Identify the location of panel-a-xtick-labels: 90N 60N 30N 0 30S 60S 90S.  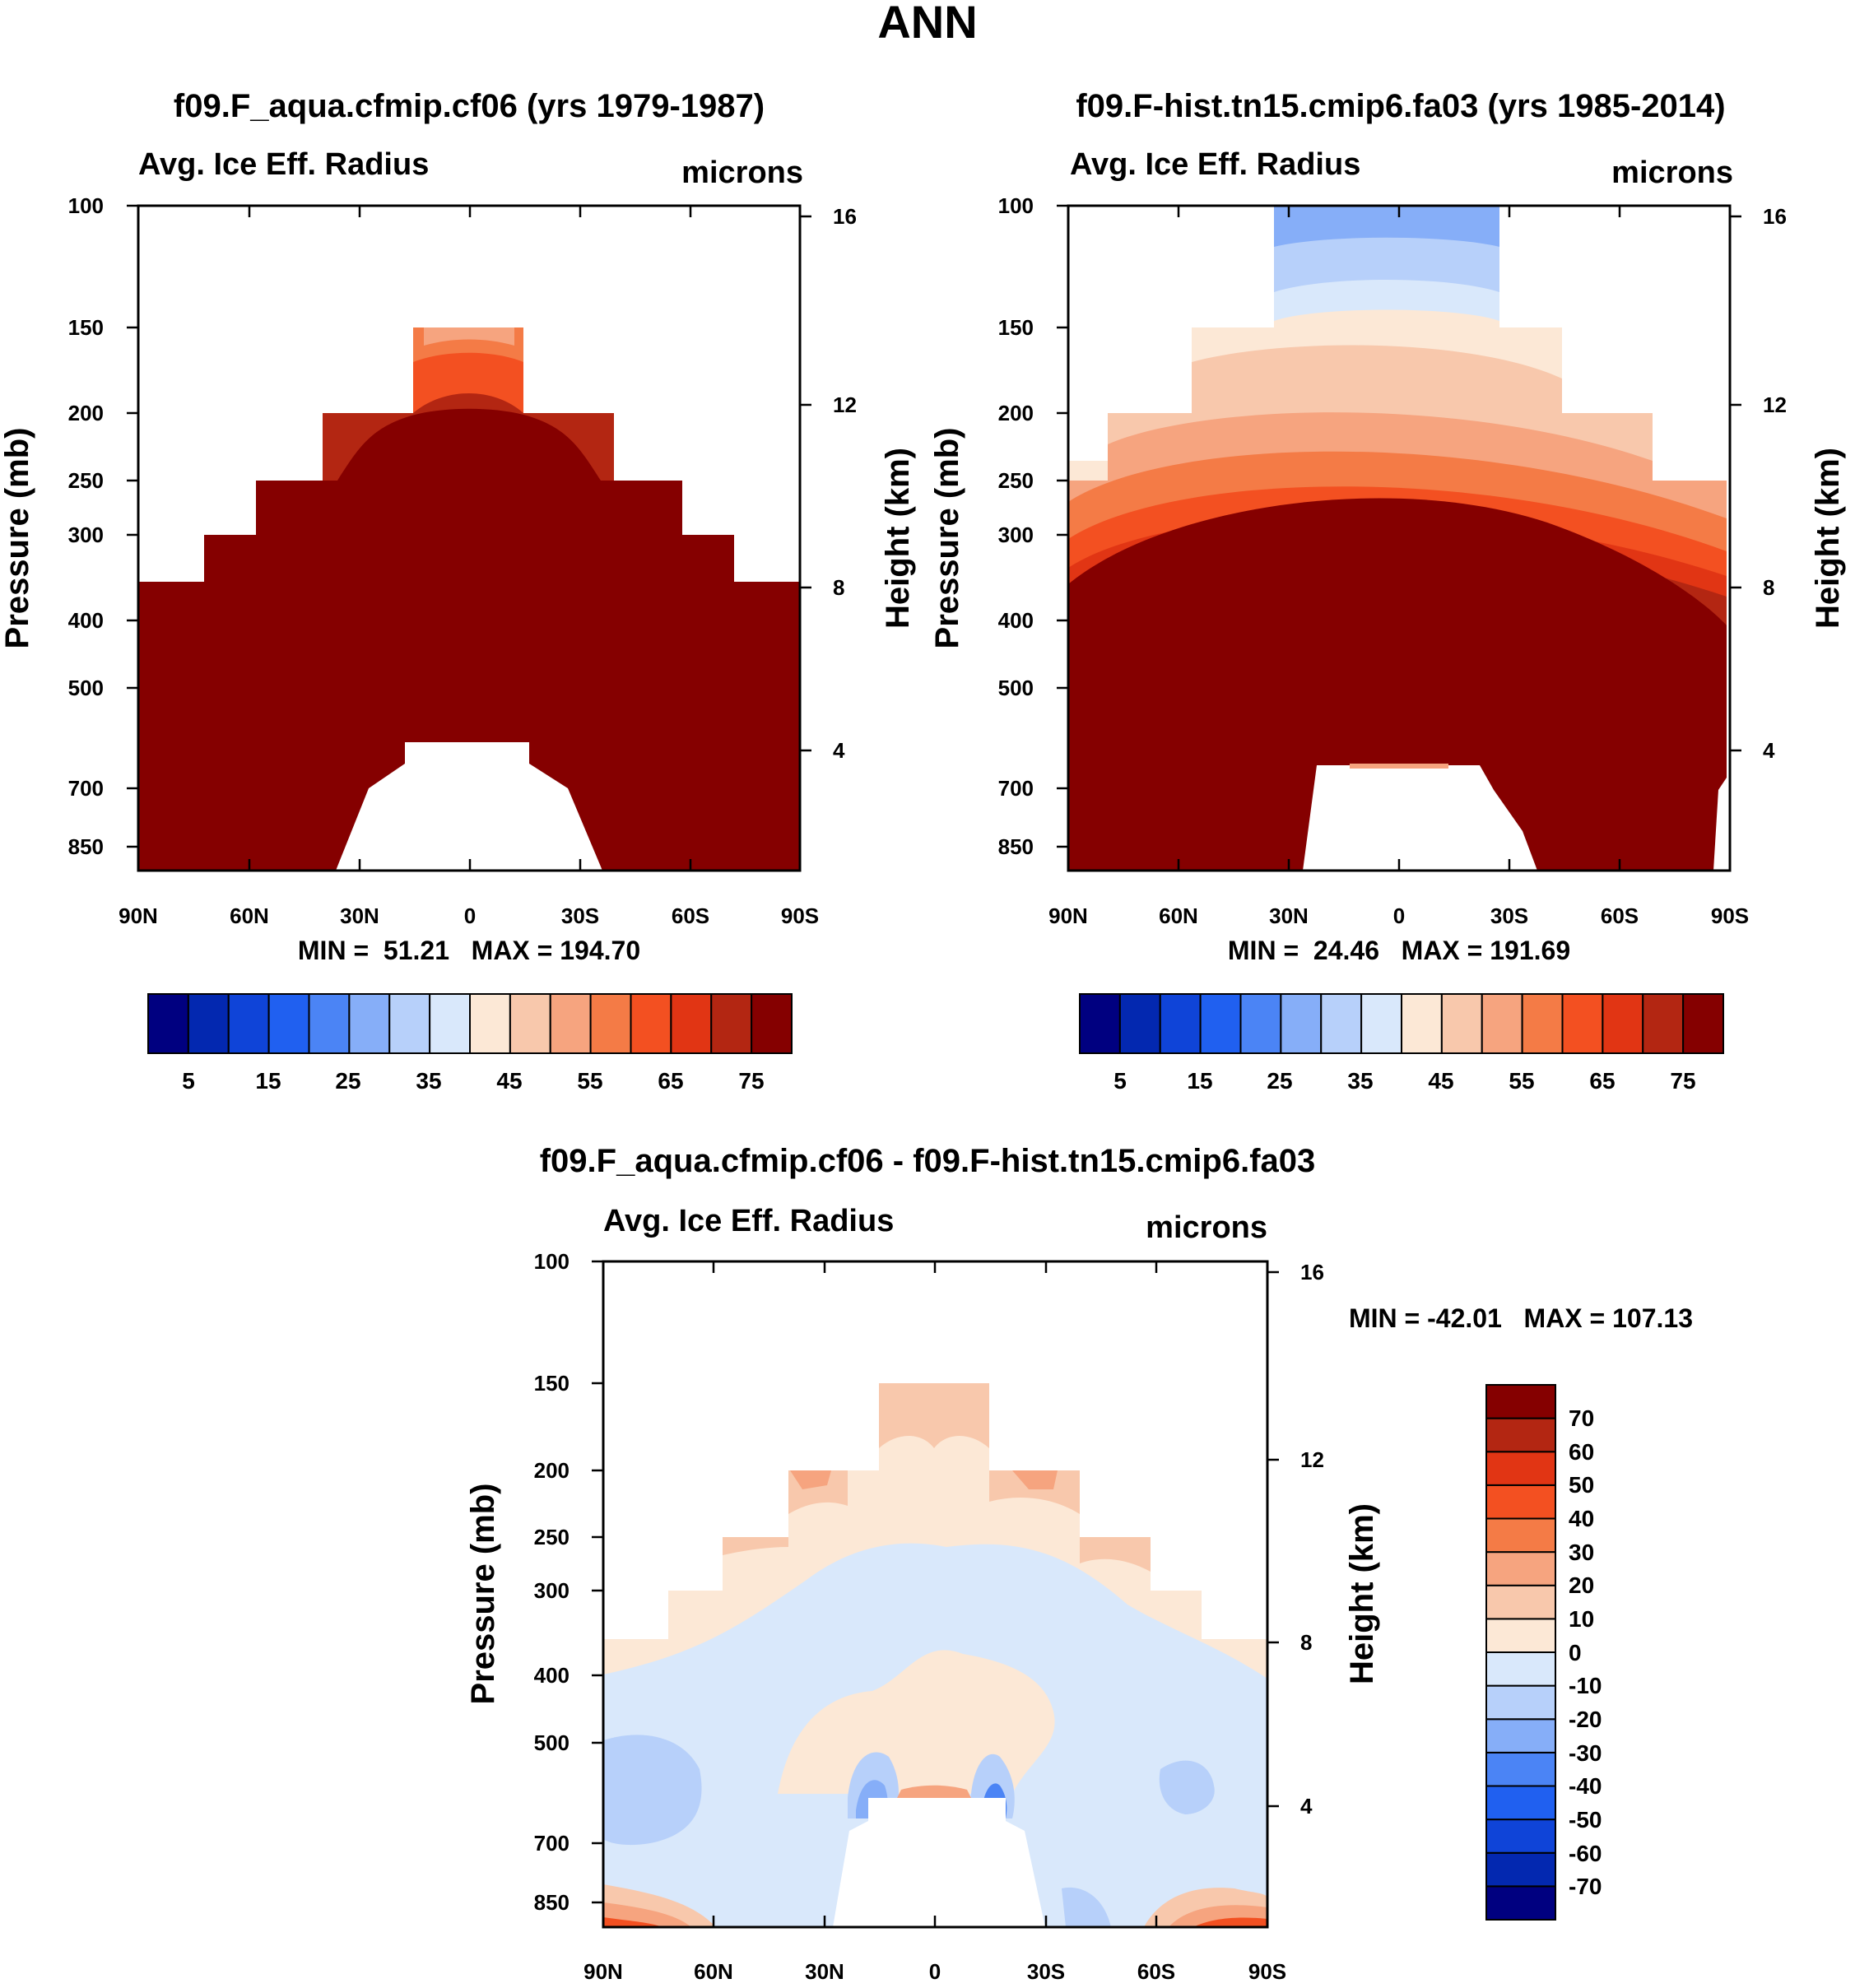
(469, 915).